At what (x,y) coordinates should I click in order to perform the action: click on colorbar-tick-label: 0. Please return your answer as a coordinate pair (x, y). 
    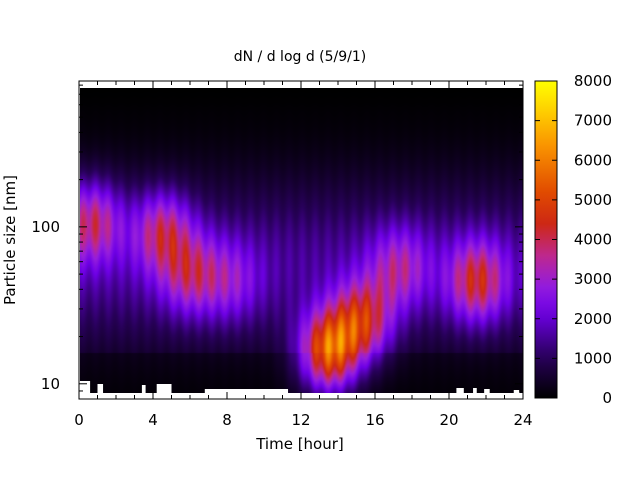
    Looking at the image, I should click on (607, 398).